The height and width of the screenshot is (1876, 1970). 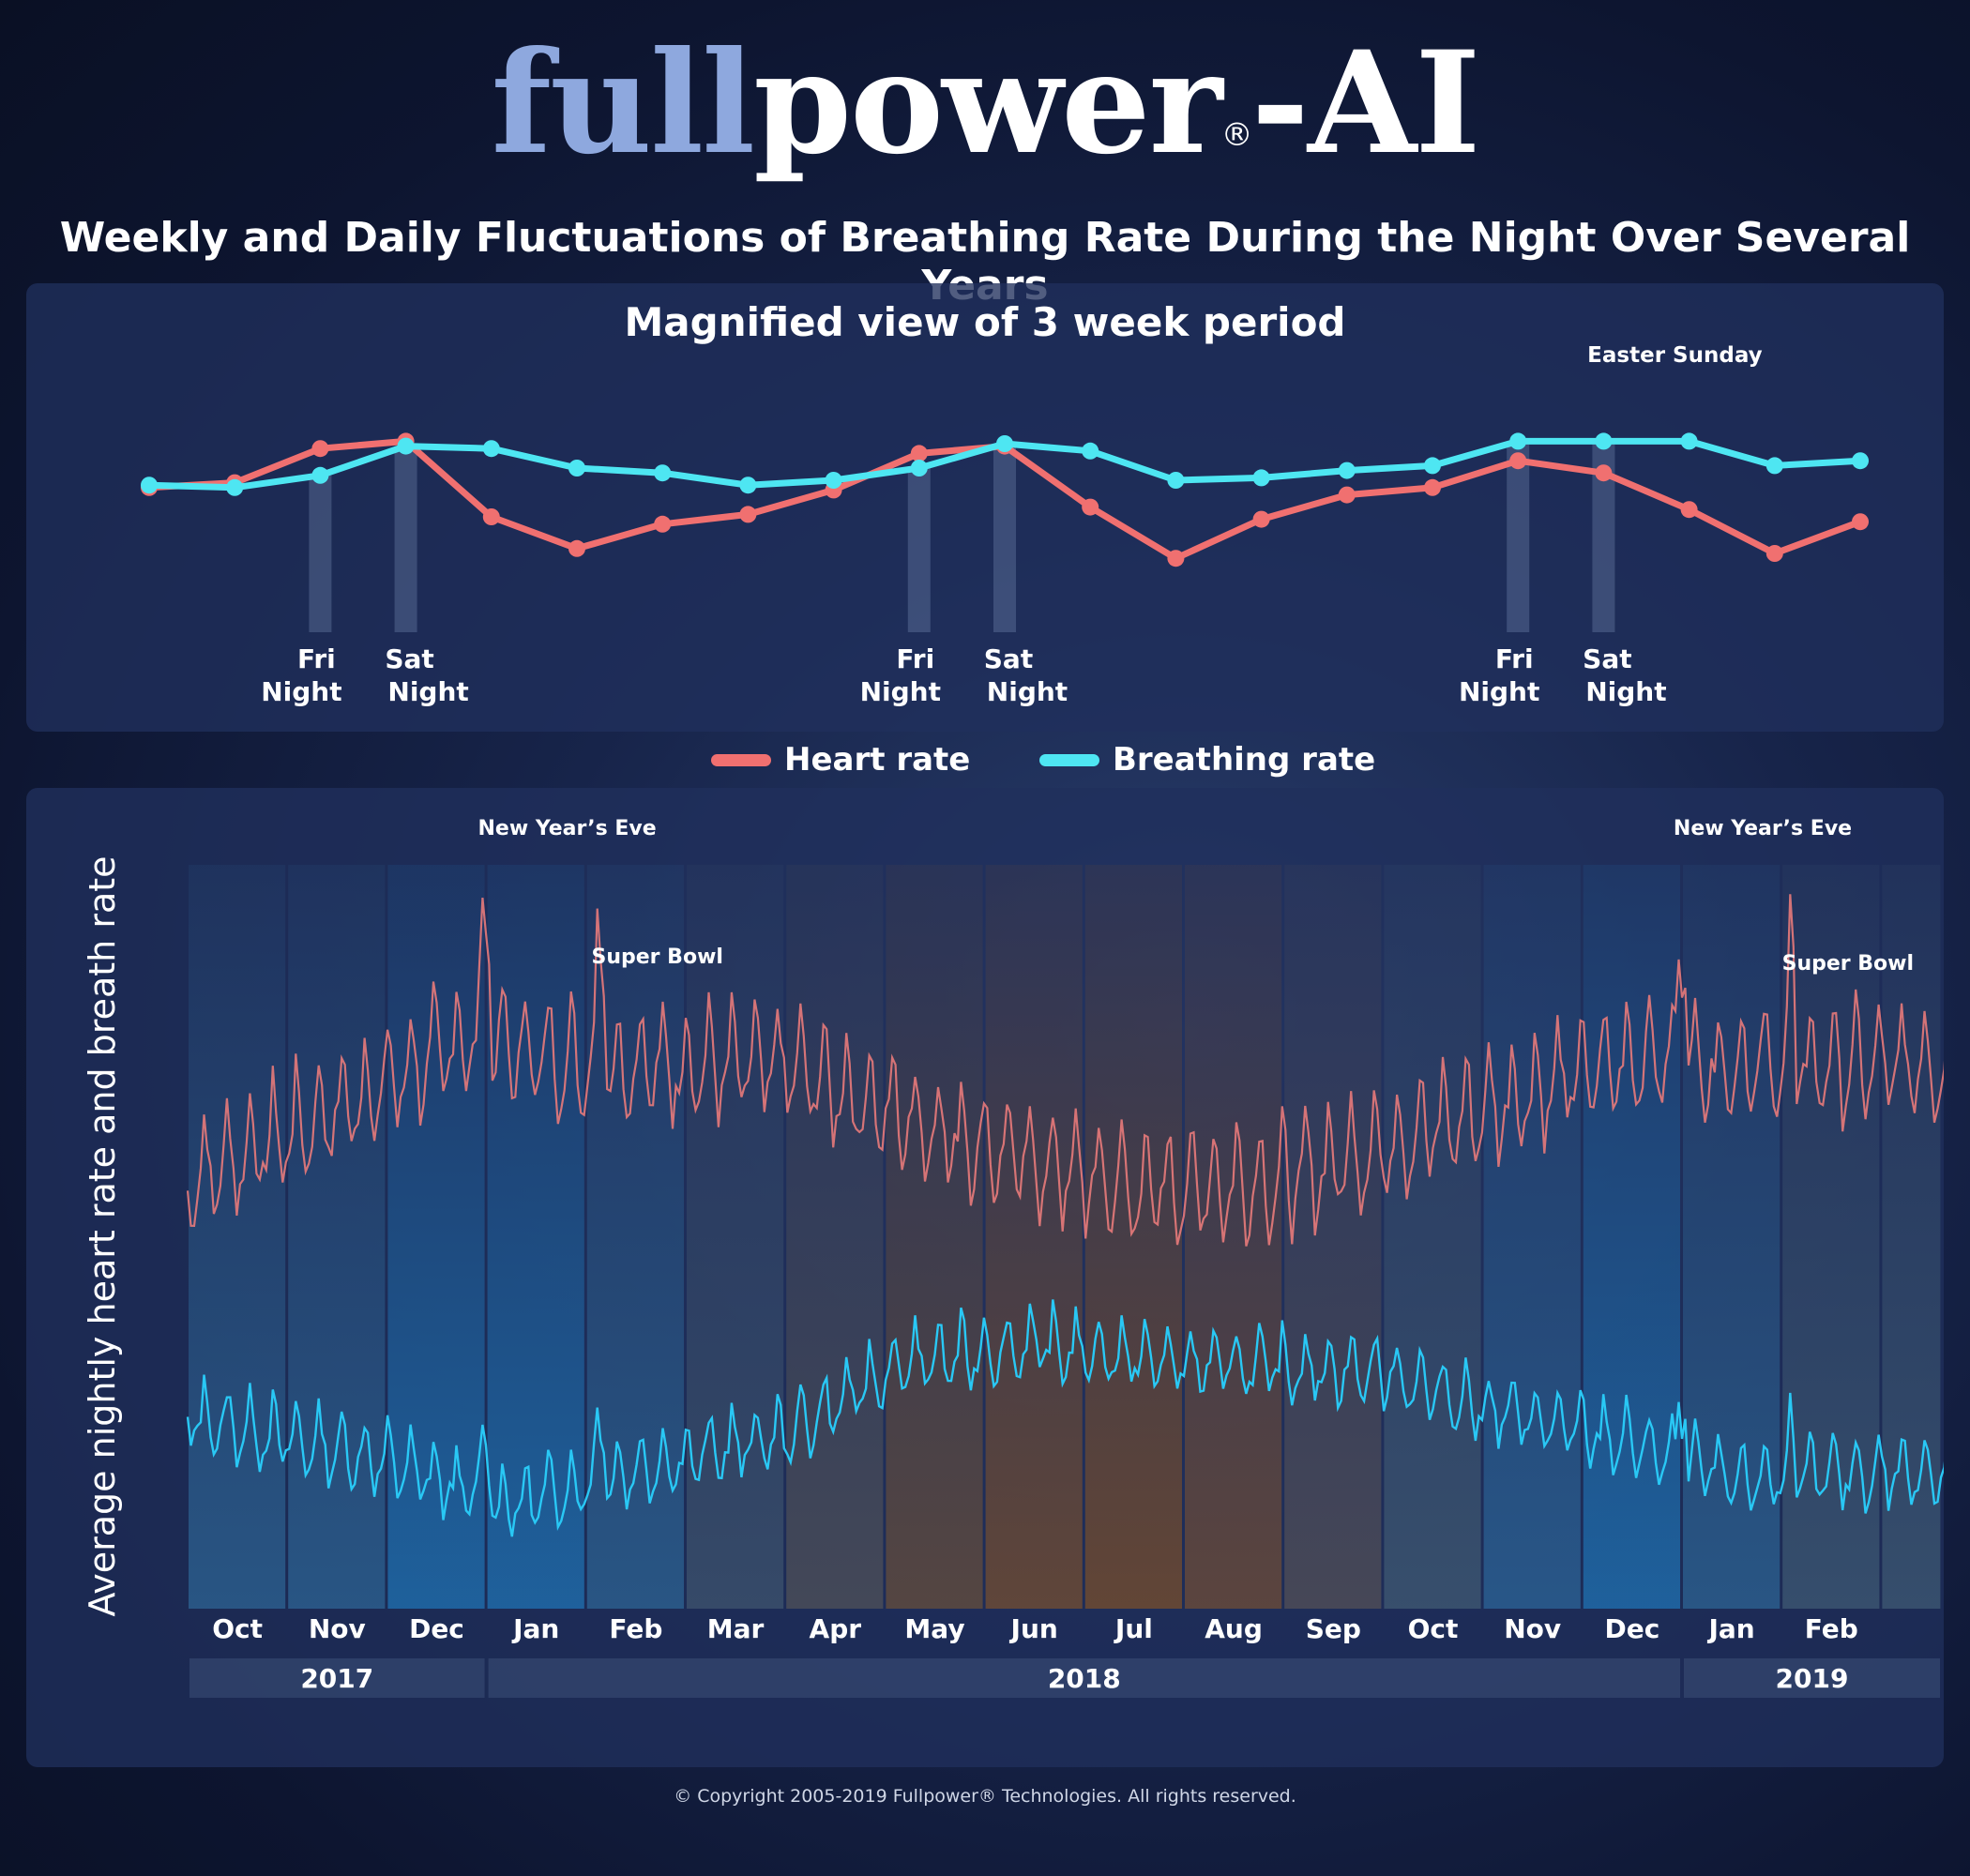 What do you see at coordinates (1244, 760) in the screenshot?
I see `legend-breath-label: Breathing rate` at bounding box center [1244, 760].